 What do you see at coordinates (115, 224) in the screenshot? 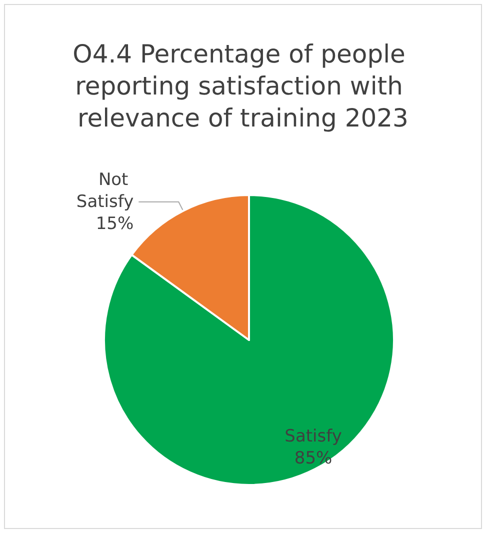
I see `data-label: 15%` at bounding box center [115, 224].